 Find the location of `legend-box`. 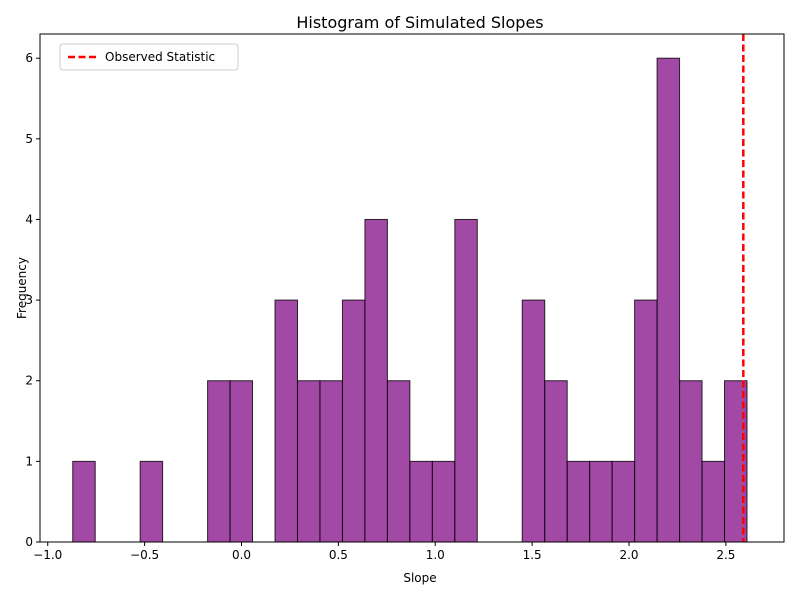

legend-box is located at coordinates (149, 57).